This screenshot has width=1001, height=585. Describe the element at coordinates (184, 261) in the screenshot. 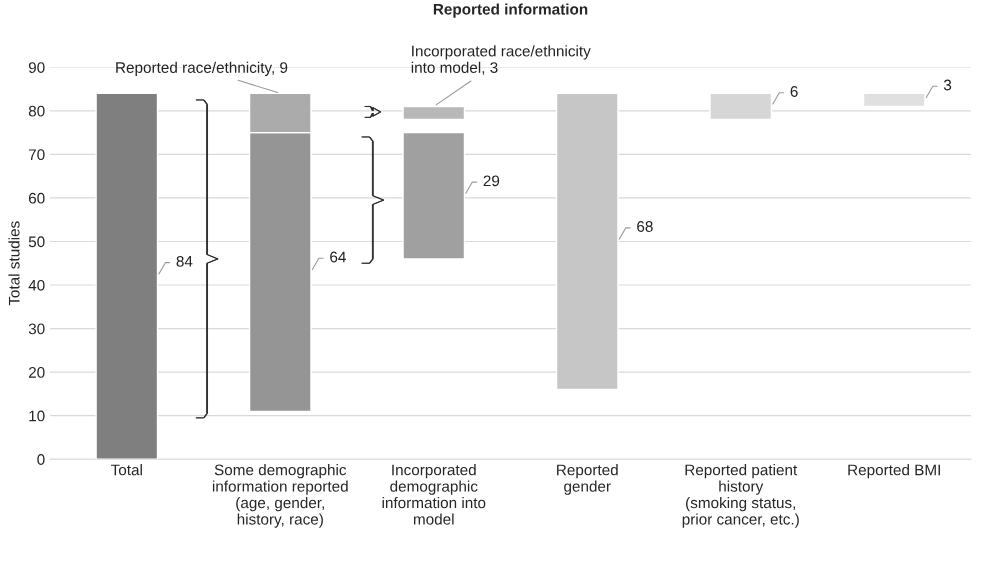

I see `data-label: 84` at that location.